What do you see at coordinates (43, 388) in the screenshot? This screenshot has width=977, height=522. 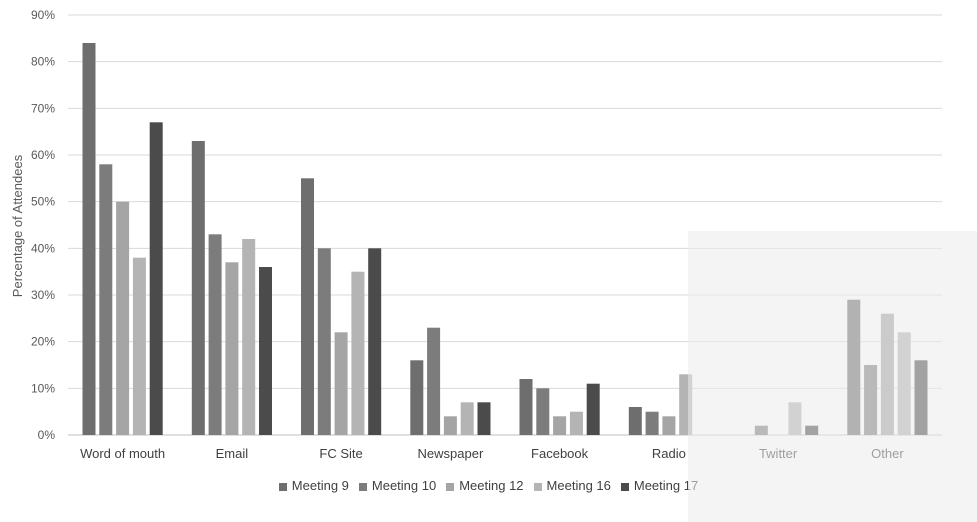 I see `y-tick-label: 10%` at bounding box center [43, 388].